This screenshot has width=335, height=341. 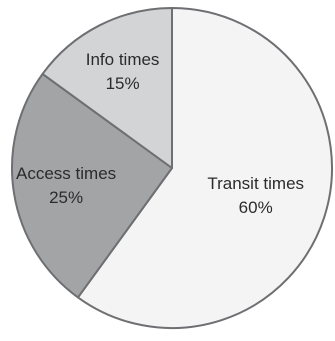 I want to click on slice-label-name: Info times, so click(x=123, y=59).